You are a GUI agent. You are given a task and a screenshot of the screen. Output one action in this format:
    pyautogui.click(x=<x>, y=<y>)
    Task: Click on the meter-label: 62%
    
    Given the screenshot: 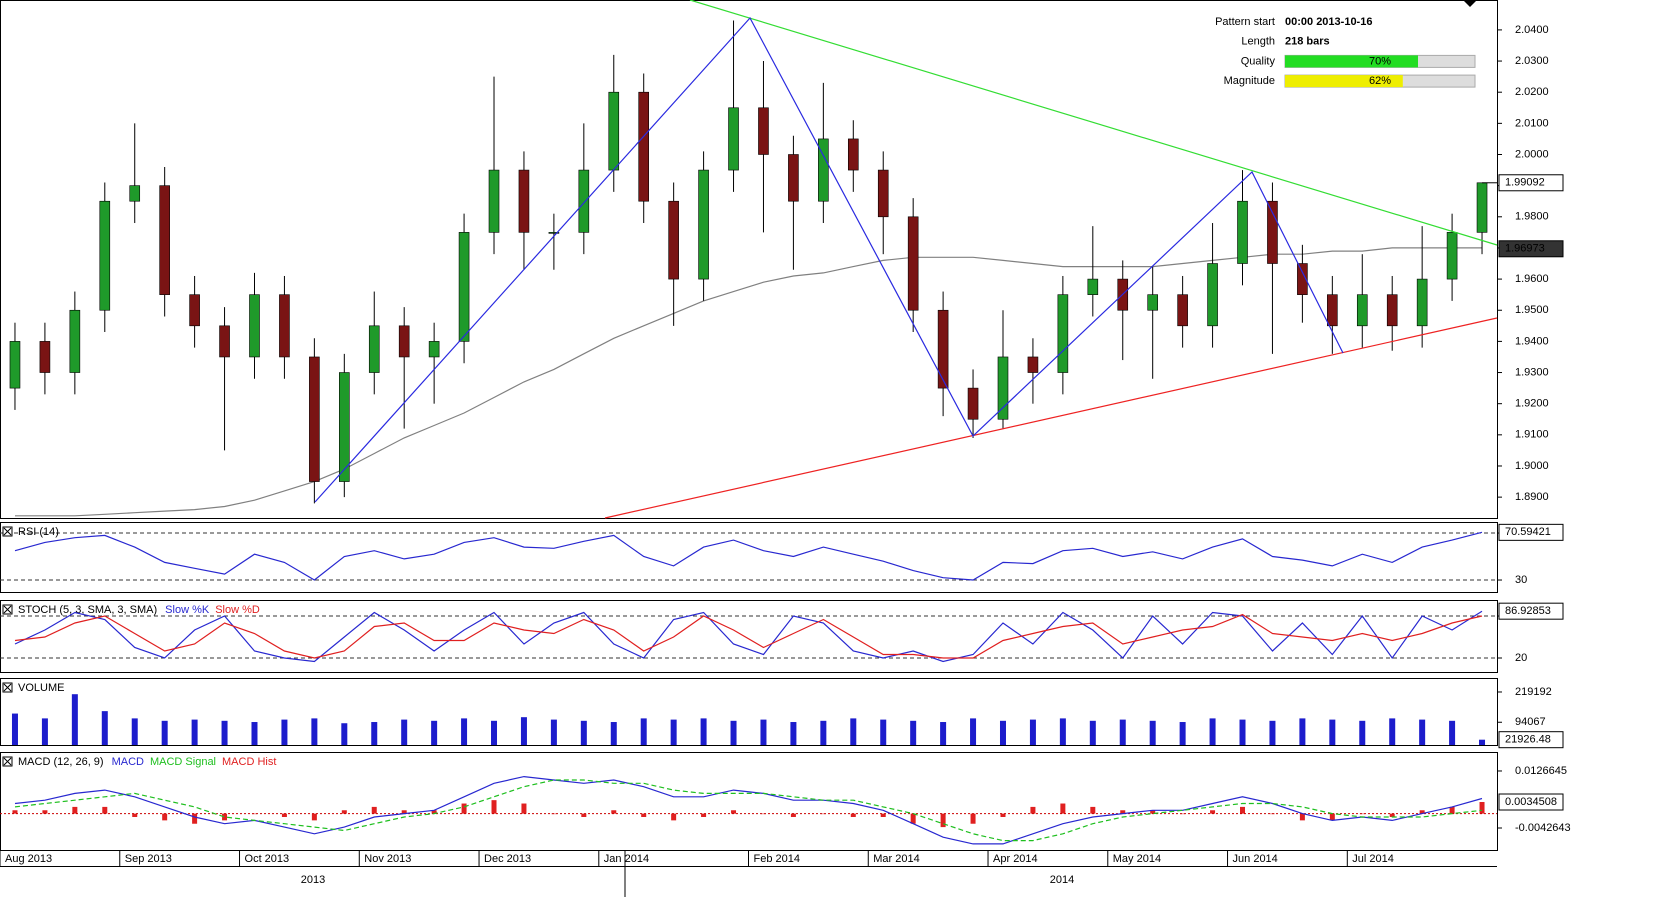 What is the action you would take?
    pyautogui.click(x=1380, y=81)
    